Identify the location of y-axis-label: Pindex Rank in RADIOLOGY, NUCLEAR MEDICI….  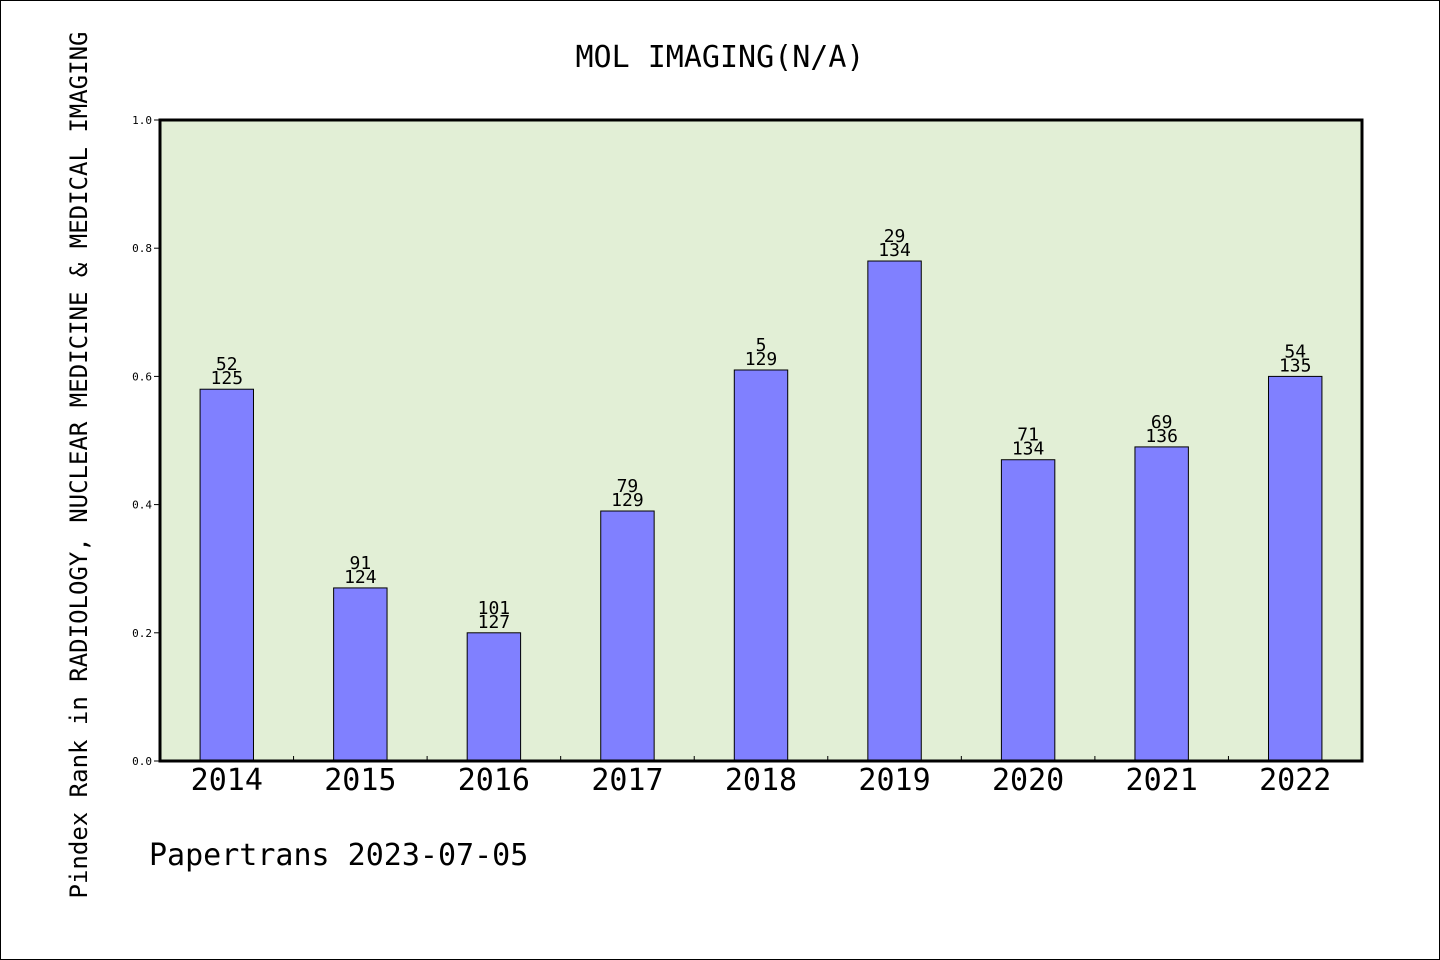
(79, 465).